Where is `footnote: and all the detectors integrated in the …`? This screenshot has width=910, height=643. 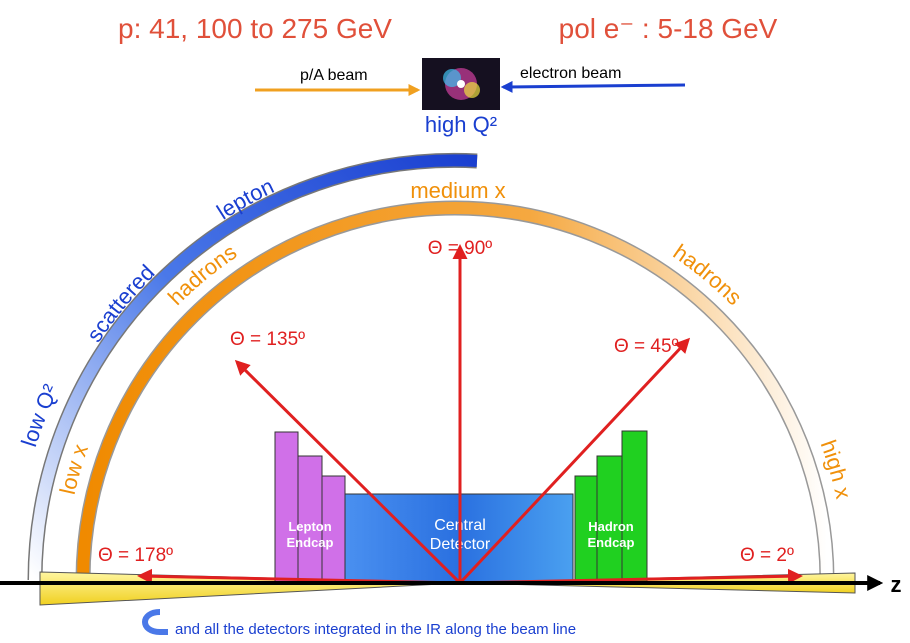
footnote: and all the detectors integrated in the … is located at coordinates (375, 629).